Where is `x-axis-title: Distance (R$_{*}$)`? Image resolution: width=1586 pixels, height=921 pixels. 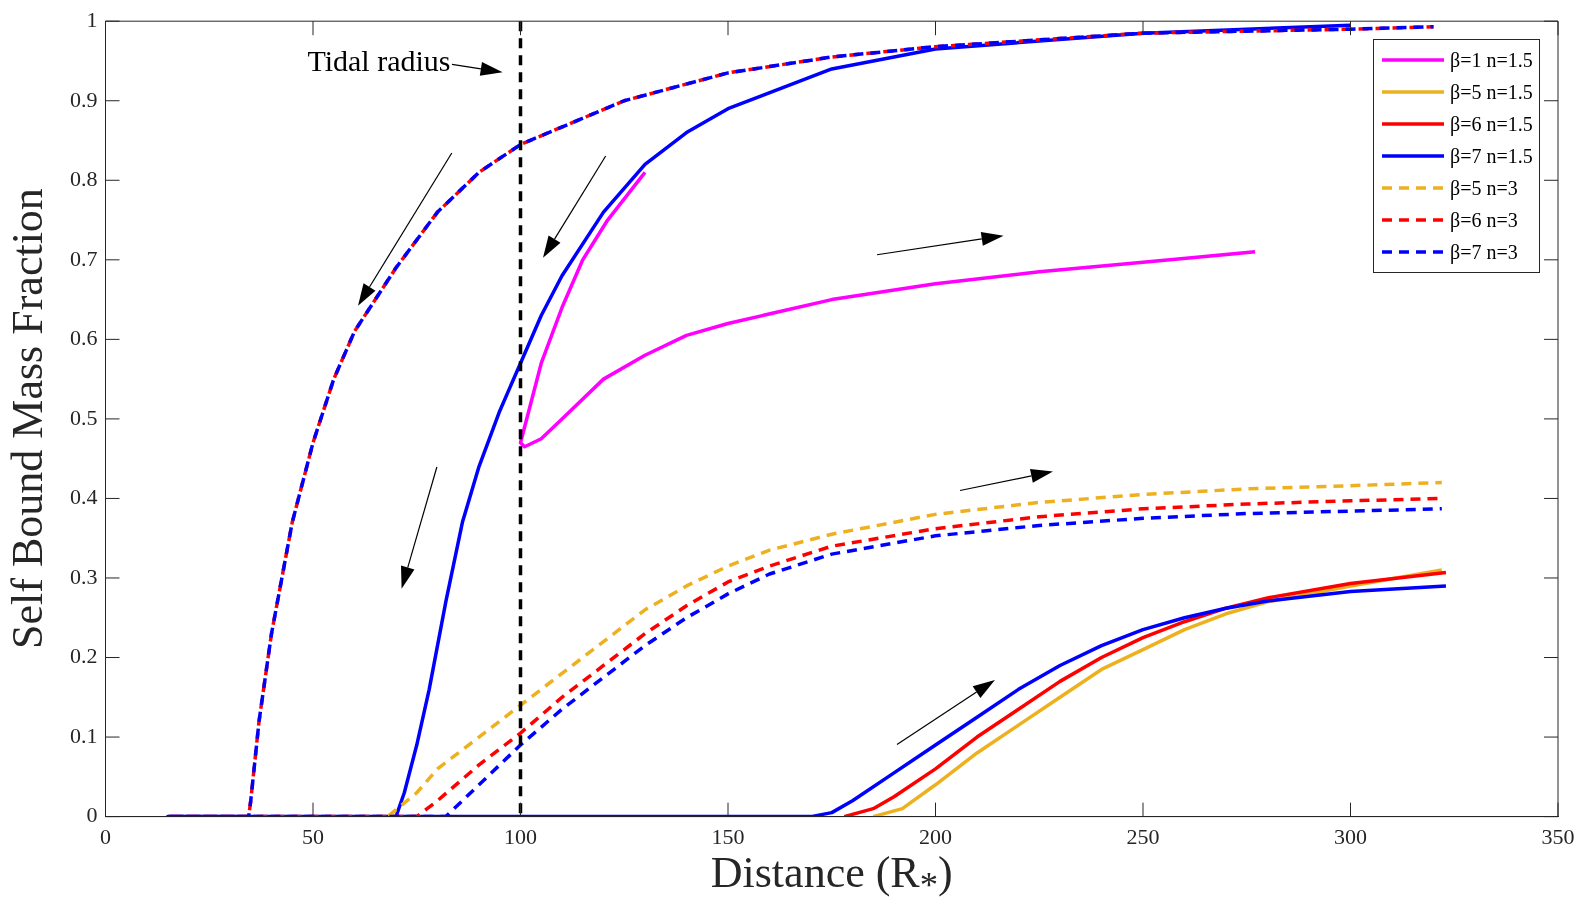 x-axis-title: Distance (R$_{*}$) is located at coordinates (831, 876).